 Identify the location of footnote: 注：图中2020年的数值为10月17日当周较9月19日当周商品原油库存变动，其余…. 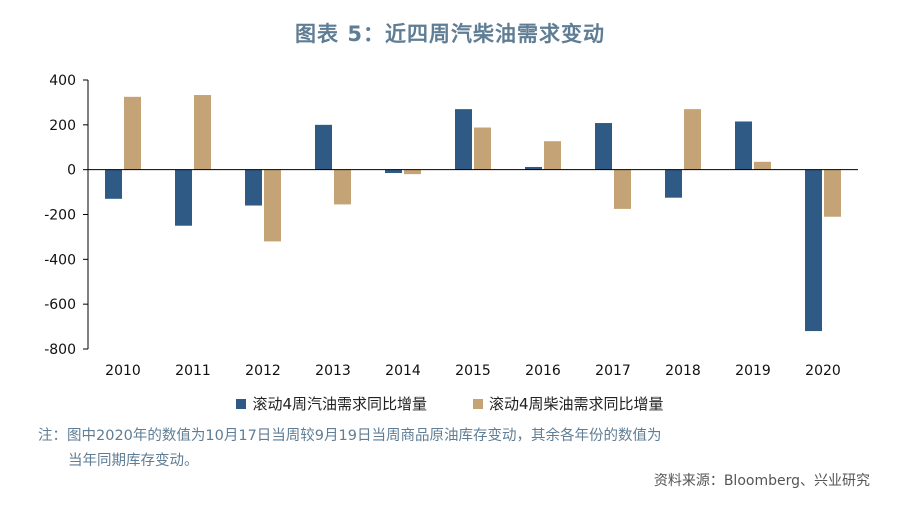
(438, 449).